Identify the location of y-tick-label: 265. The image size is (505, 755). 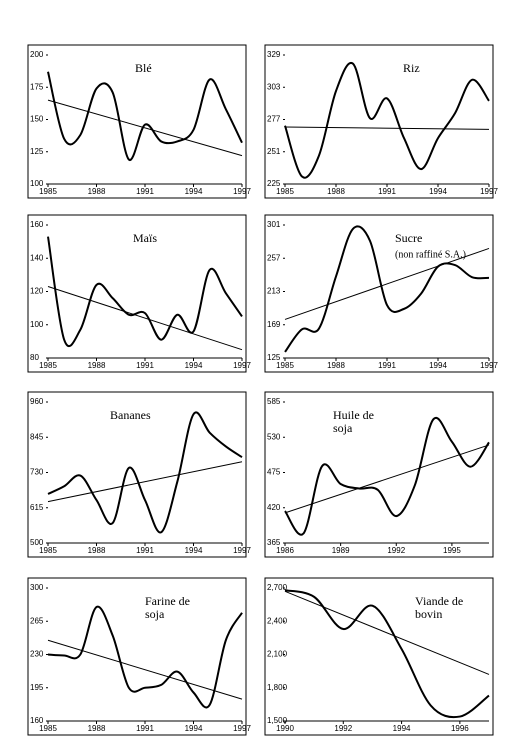
(37, 620).